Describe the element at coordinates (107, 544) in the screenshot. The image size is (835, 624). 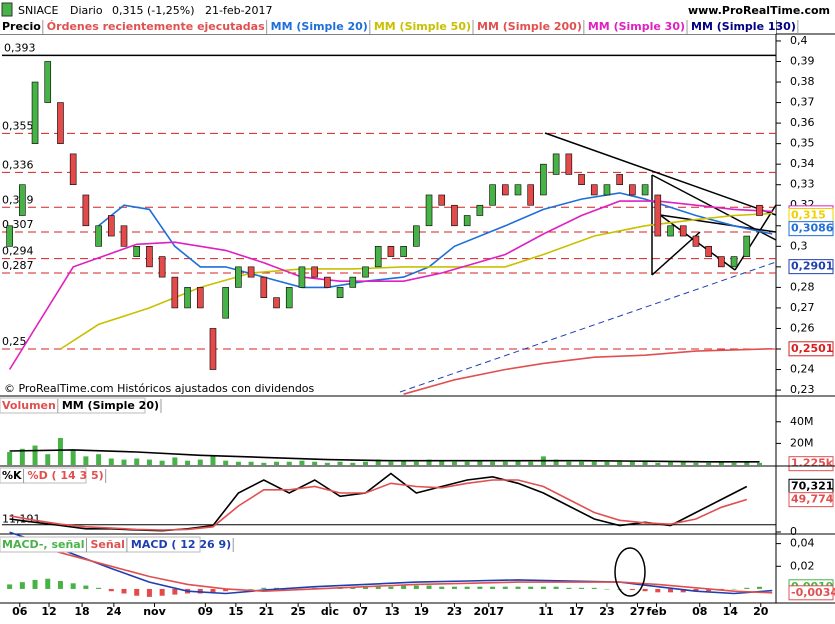
I see `legend-entry: Señal` at that location.